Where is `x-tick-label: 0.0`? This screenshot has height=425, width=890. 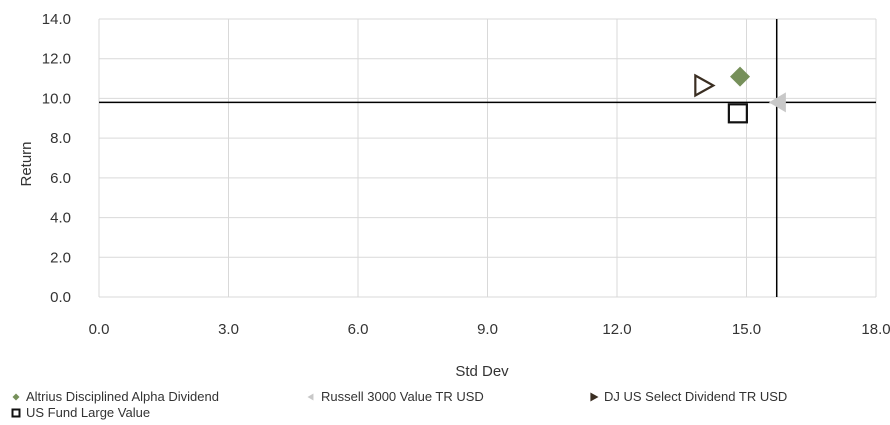
x-tick-label: 0.0 is located at coordinates (99, 329).